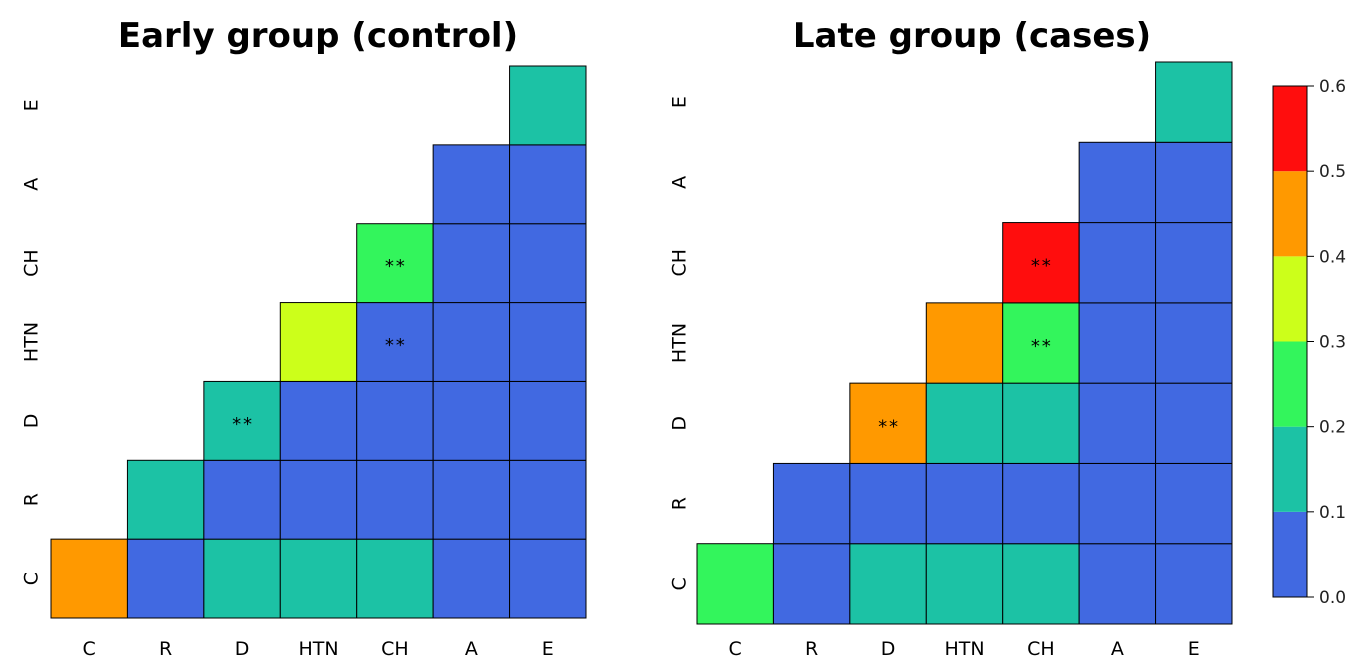  Describe the element at coordinates (964, 503) in the screenshot. I see `heatmap-cell-htn-r` at that location.